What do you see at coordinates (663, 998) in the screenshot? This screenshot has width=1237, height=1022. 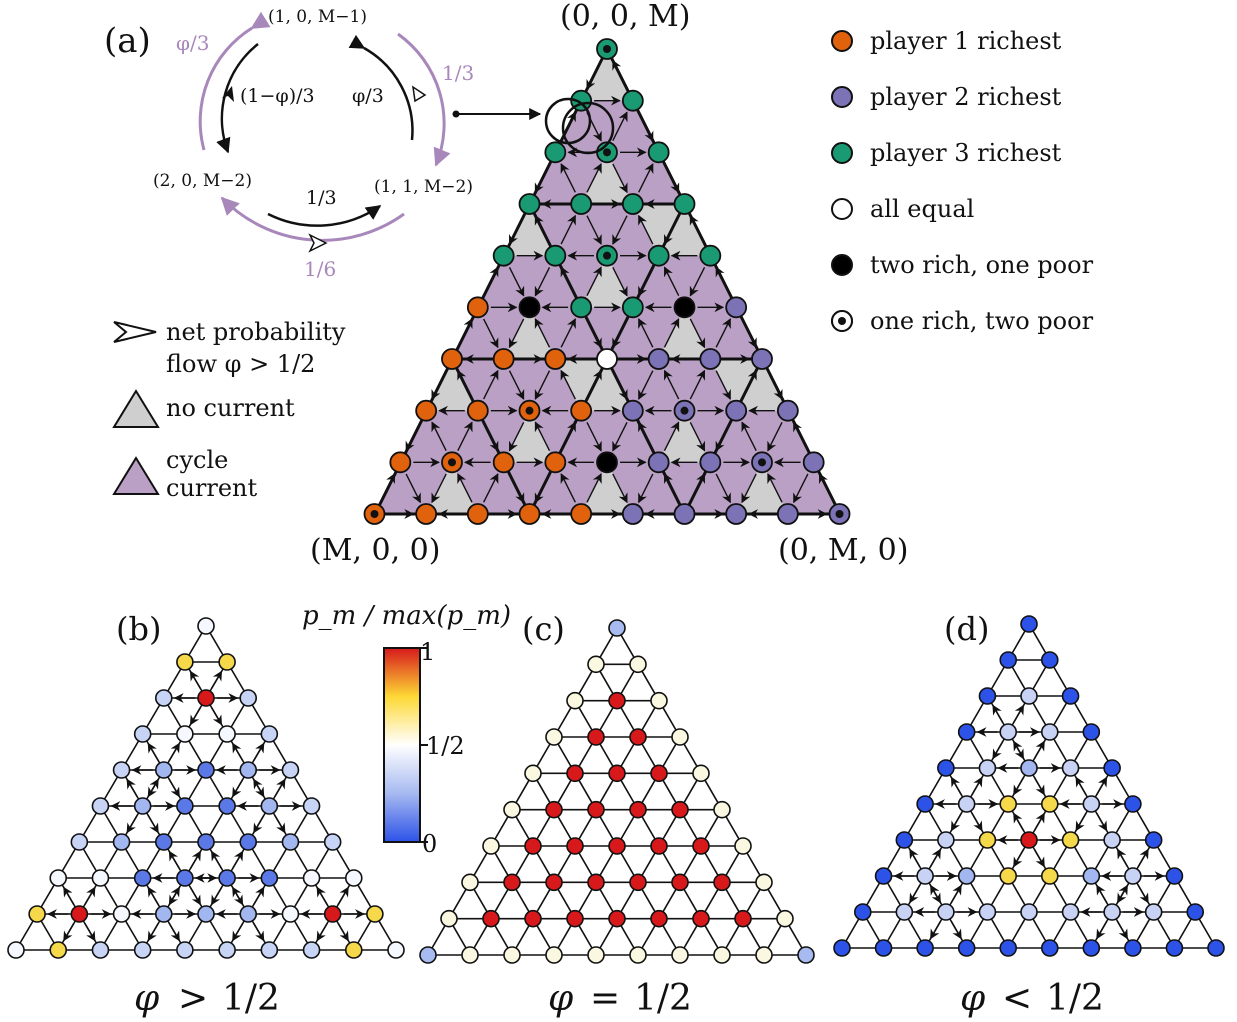 I see `panel-c-caption-value: 1/2` at bounding box center [663, 998].